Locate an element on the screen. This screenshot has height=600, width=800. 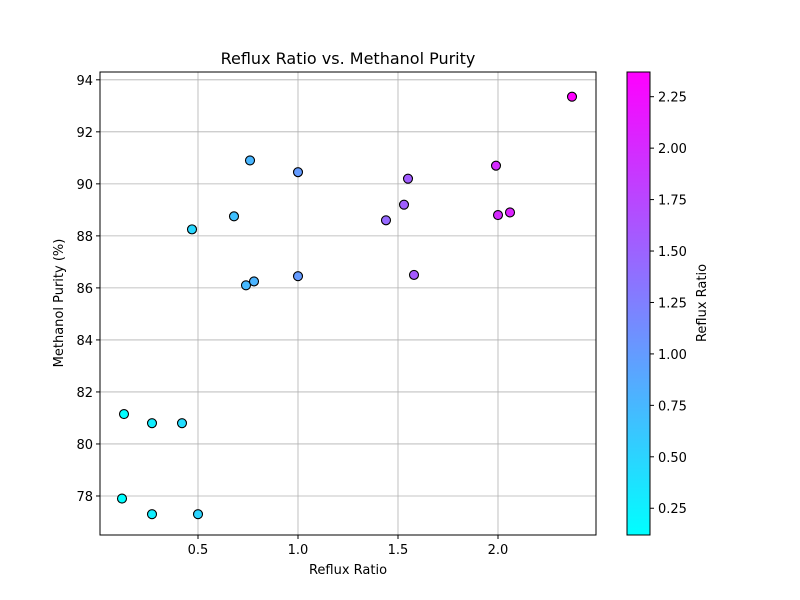
colorbar-tick-label: 0.25 is located at coordinates (672, 509).